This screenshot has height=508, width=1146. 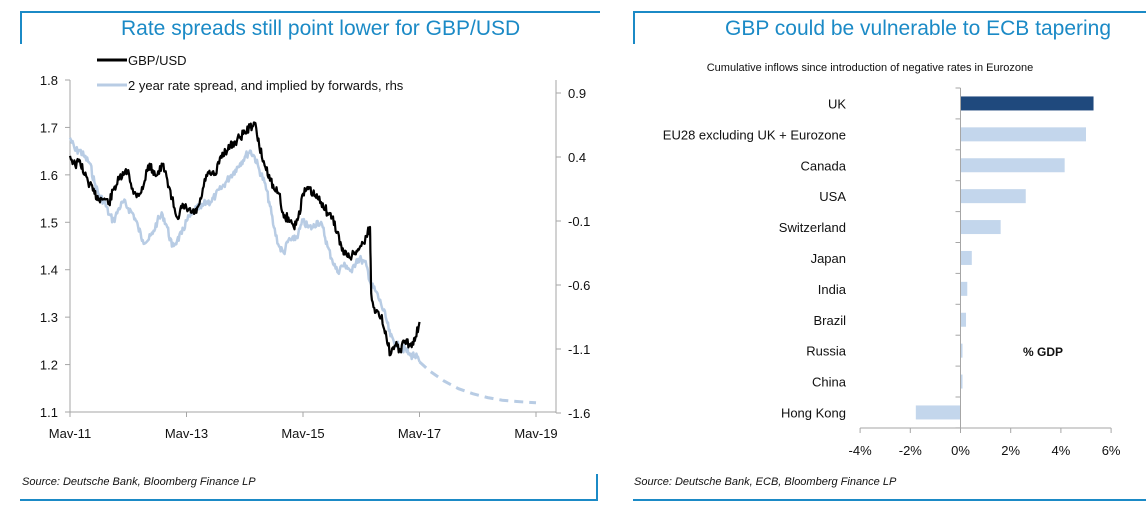 What do you see at coordinates (1061, 450) in the screenshot?
I see `value-tick-label: 4%` at bounding box center [1061, 450].